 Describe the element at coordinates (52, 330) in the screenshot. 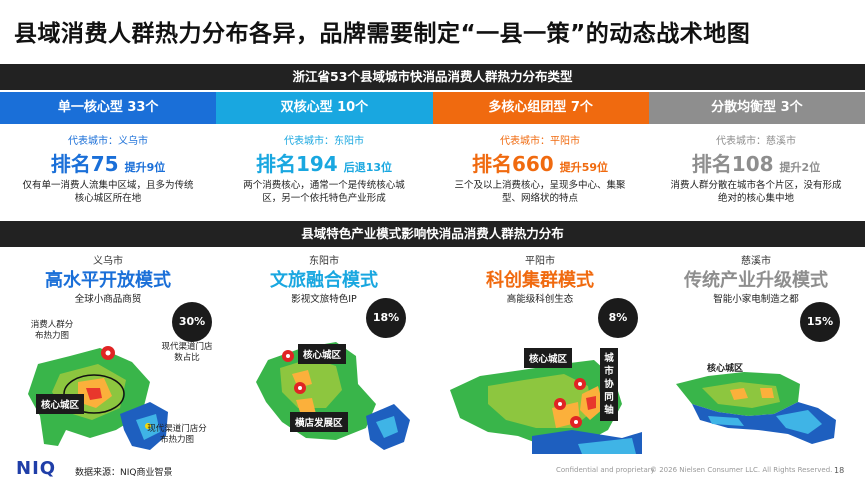

I see `note-consumer-heatmap: 消费人群分布热力图` at that location.